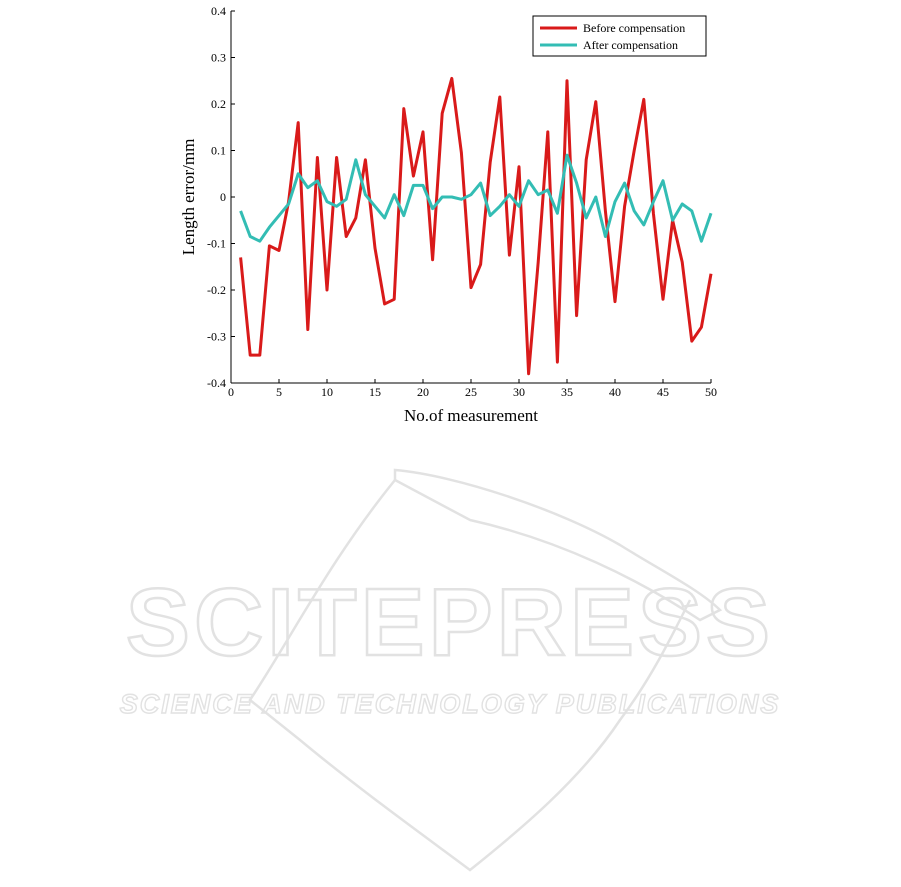 The height and width of the screenshot is (887, 901). I want to click on y-tick-label: -0.1, so click(216, 244).